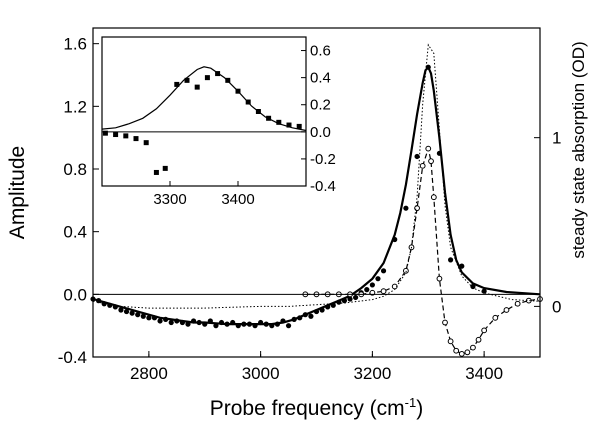 The width and height of the screenshot is (596, 431). I want to click on main-y2-ticks: 01, so click(547, 222).